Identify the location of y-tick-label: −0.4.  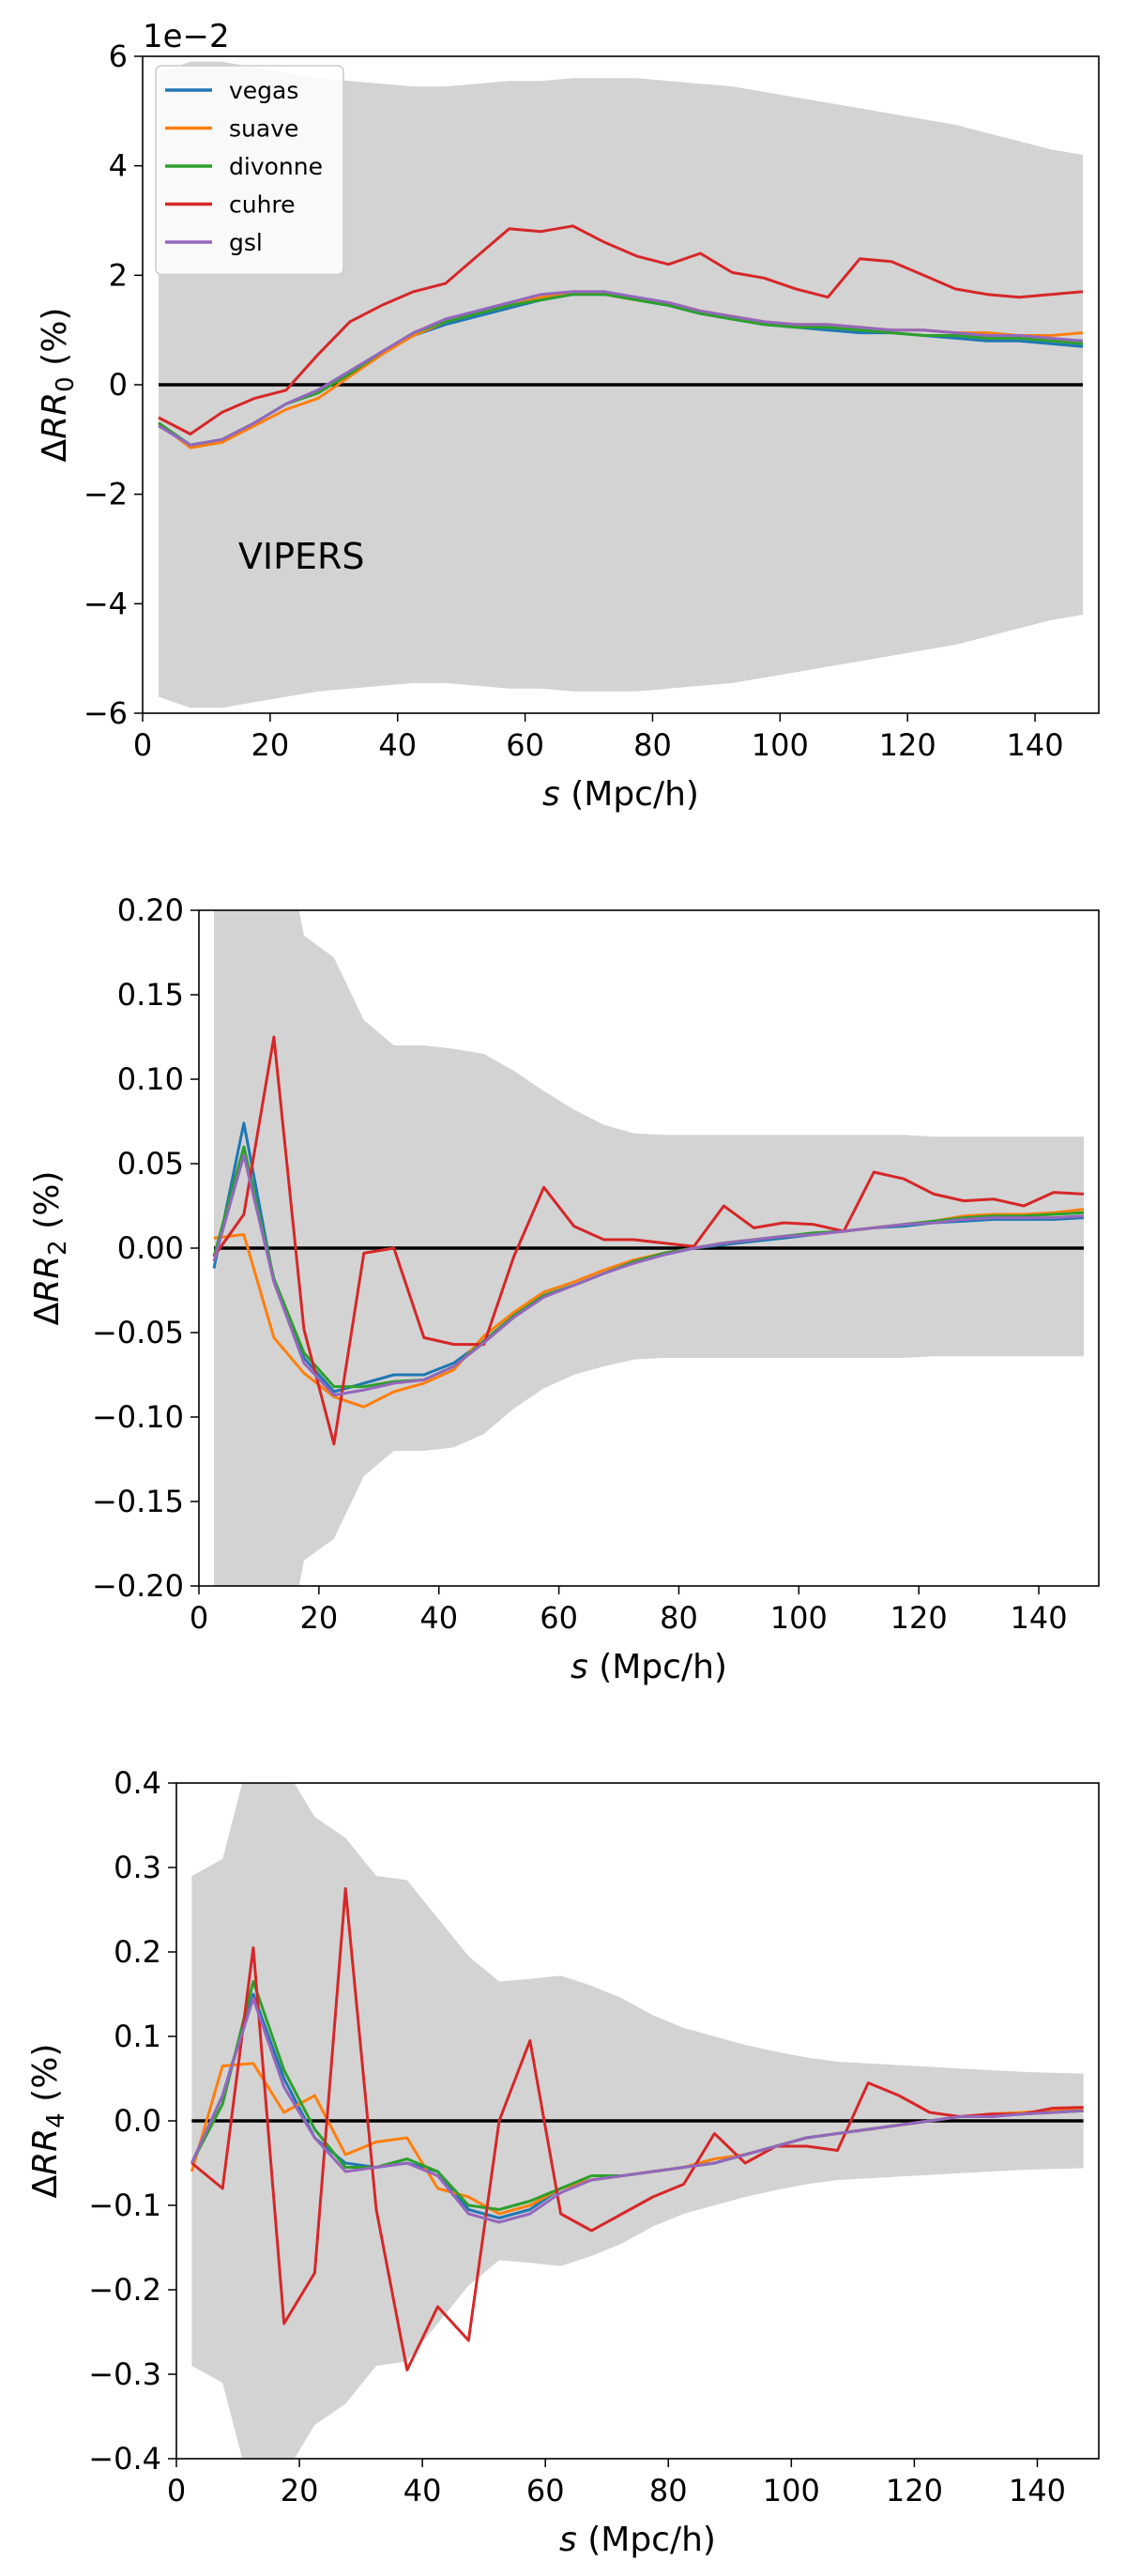
(125, 2459).